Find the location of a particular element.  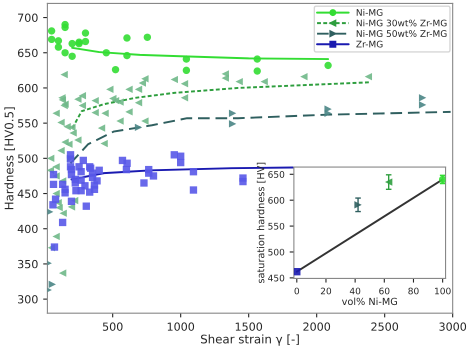

x-tick-label: 1500 is located at coordinates (249, 326).